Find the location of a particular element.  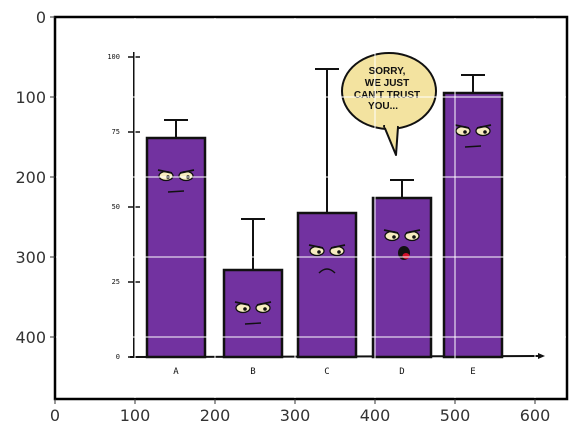

outer-x-ticks: 0 100 200 300 400 500 600 is located at coordinates (300, 412).